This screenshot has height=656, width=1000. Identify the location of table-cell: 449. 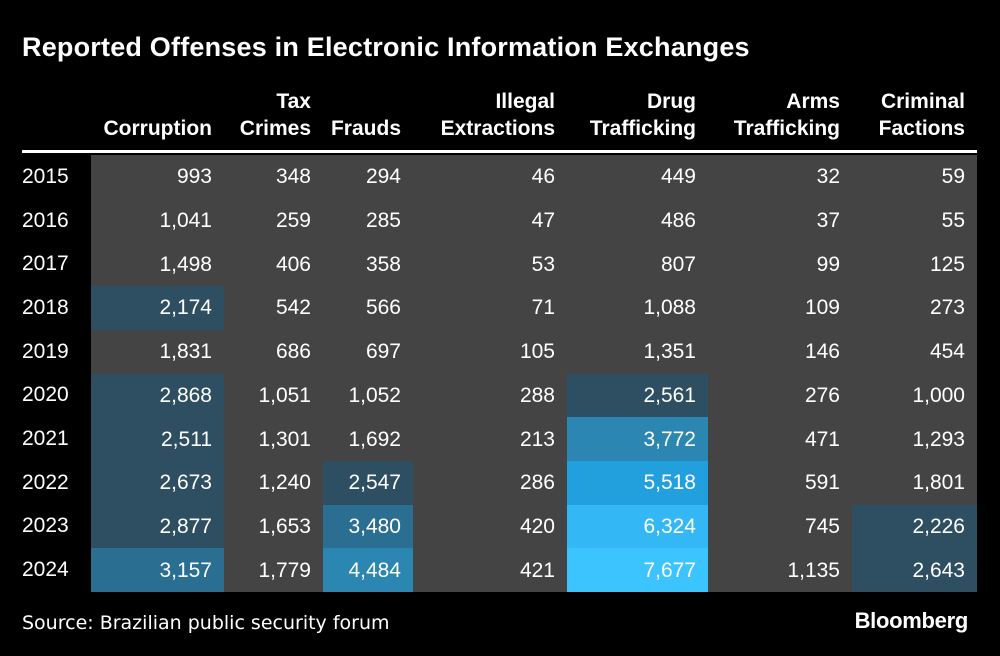
(678, 177).